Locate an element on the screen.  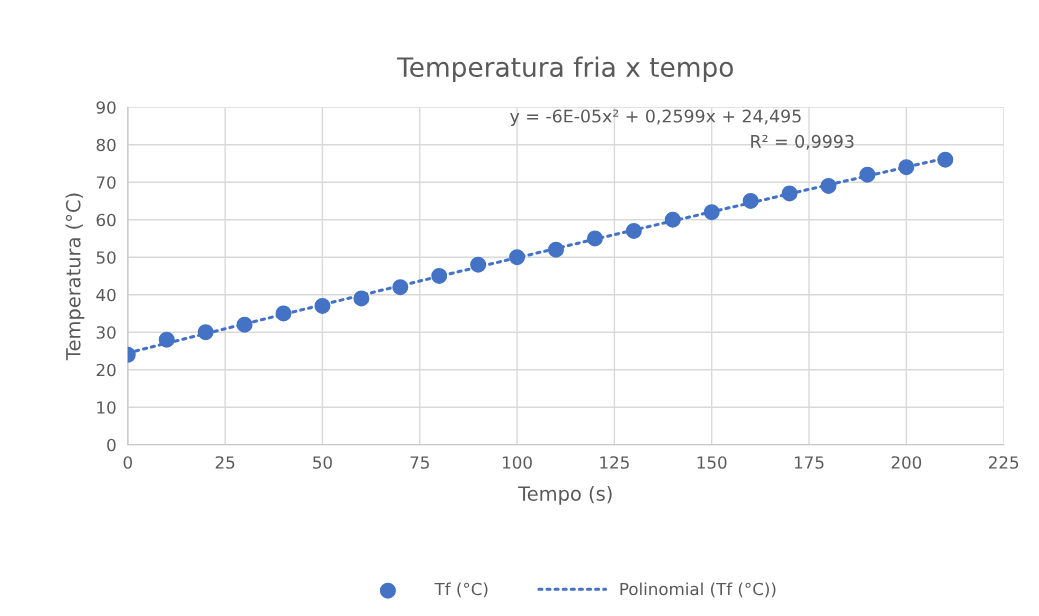
y-tick-label: 0 is located at coordinates (111, 445).